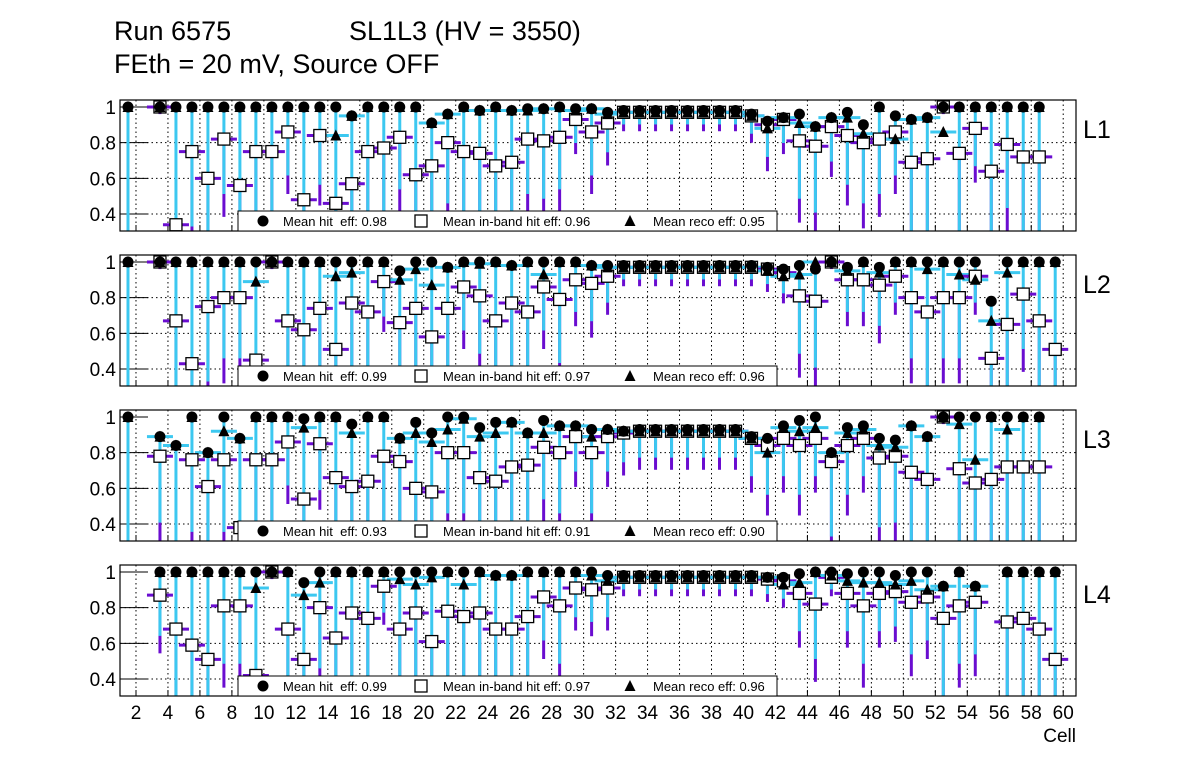 This screenshot has height=772, width=1196. I want to click on x-tick-label: 60, so click(1063, 713).